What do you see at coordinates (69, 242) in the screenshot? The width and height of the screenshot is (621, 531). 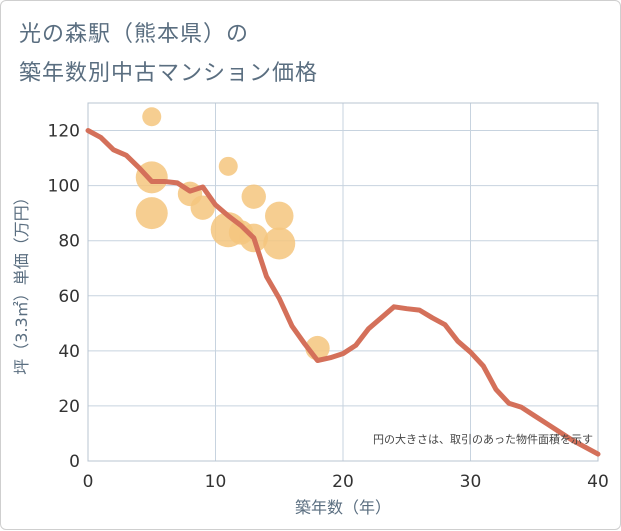 I see `y-tick-label: 80` at bounding box center [69, 242].